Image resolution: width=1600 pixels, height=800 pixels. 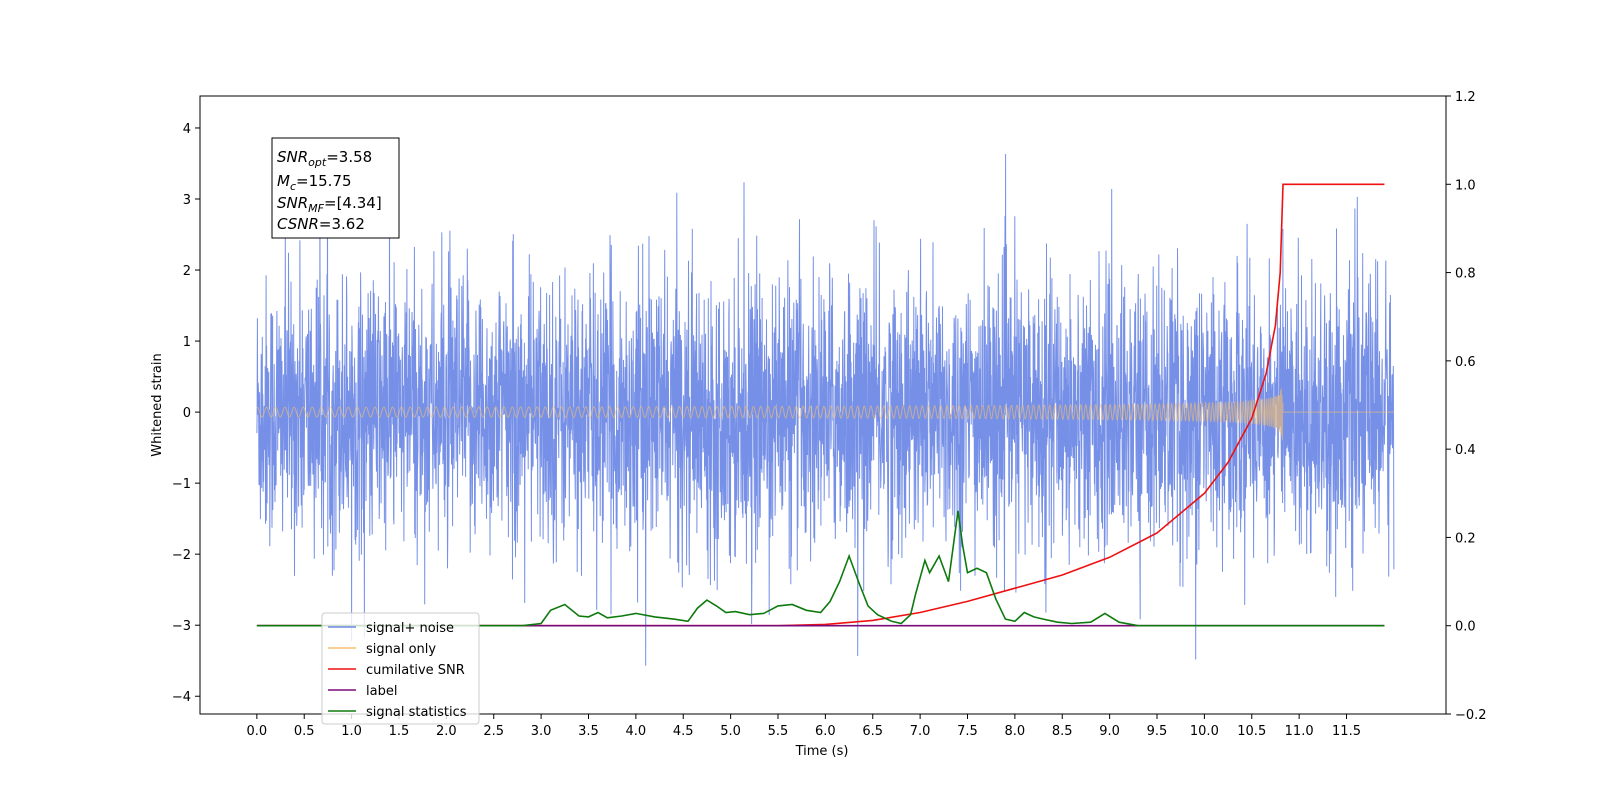 What do you see at coordinates (1109, 731) in the screenshot?
I see `x-tick-label: 9.0` at bounding box center [1109, 731].